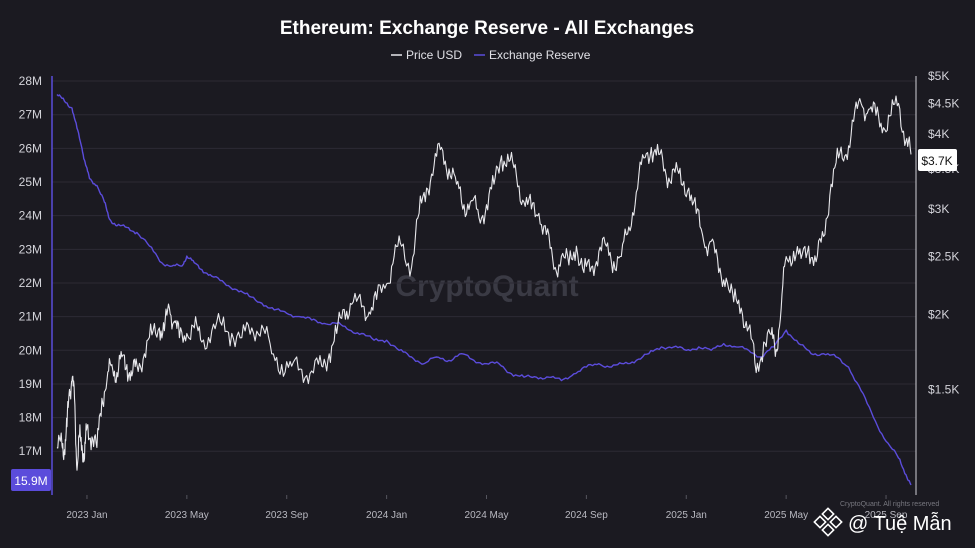  I want to click on right-tick-label: $5K, so click(938, 76).